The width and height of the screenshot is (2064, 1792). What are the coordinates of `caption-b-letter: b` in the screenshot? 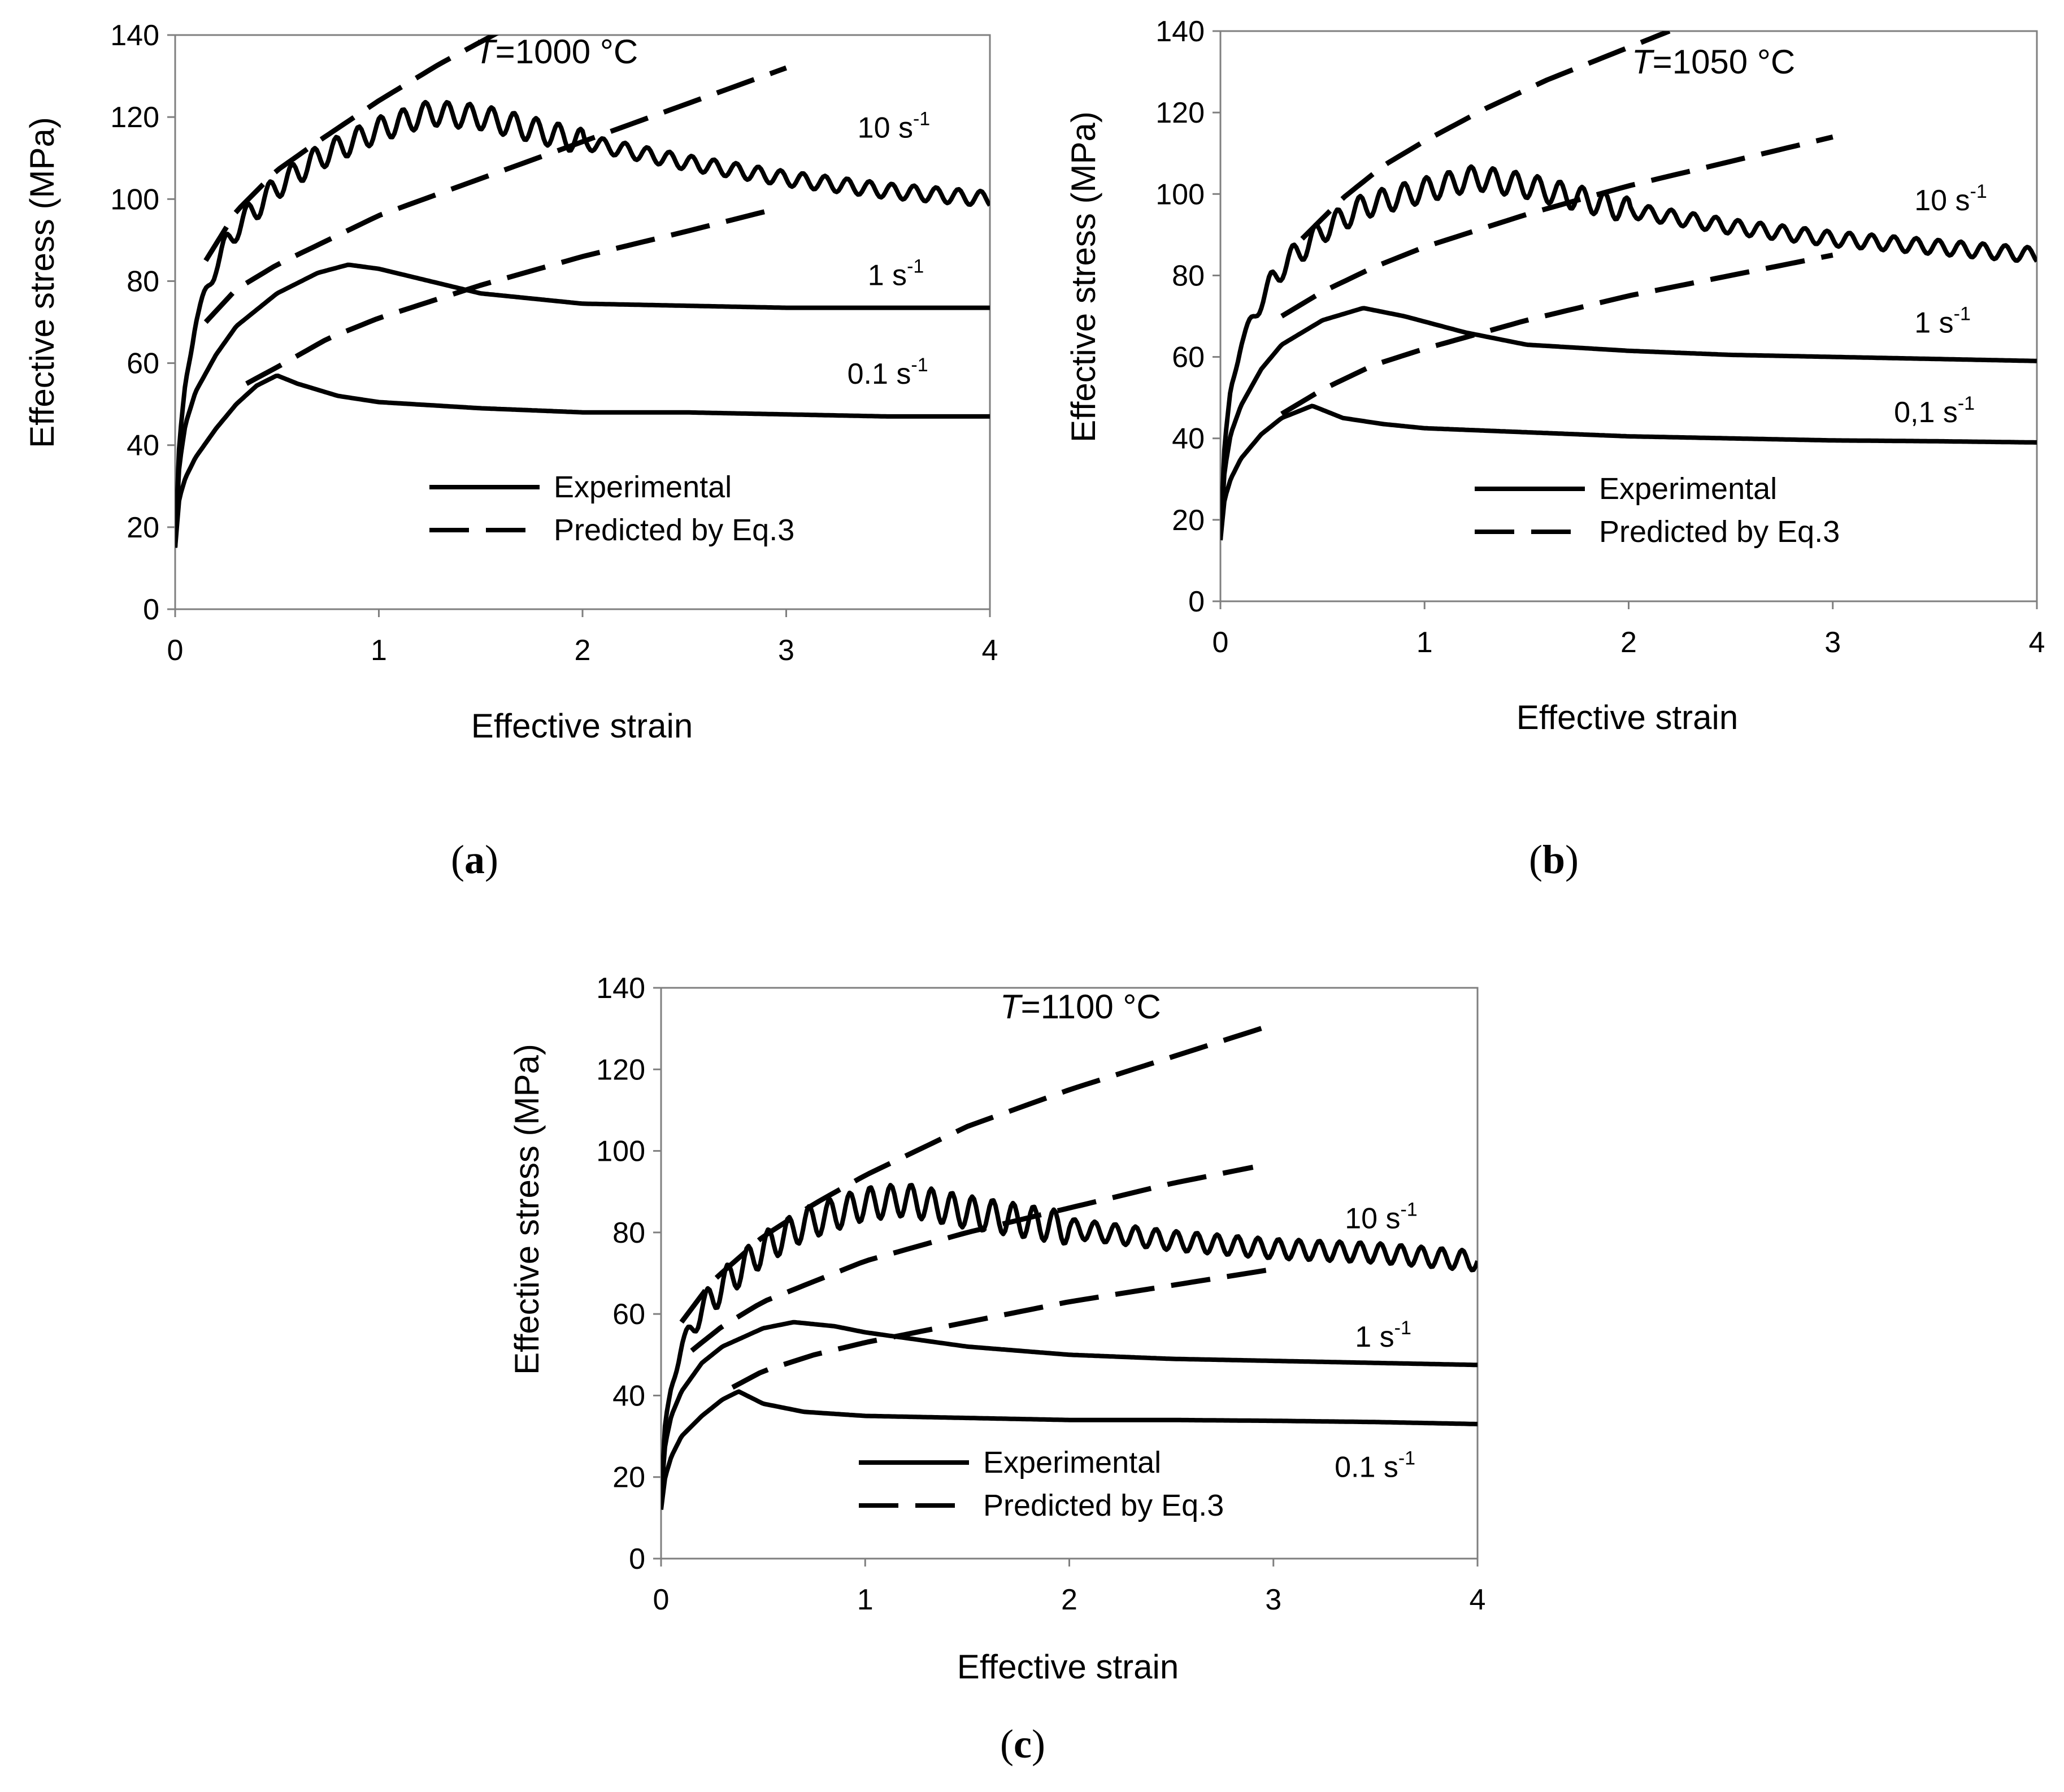 It's located at (1554, 859).